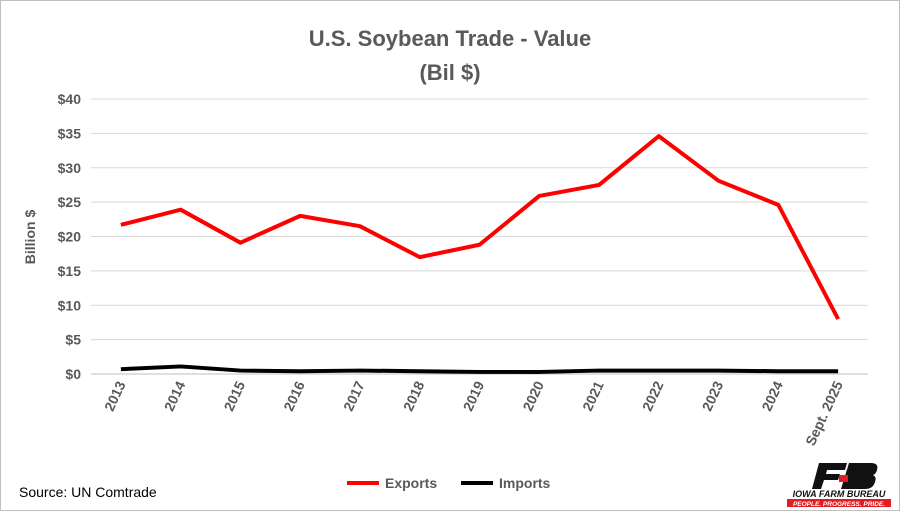  I want to click on x-tick-label: 2017, so click(354, 395).